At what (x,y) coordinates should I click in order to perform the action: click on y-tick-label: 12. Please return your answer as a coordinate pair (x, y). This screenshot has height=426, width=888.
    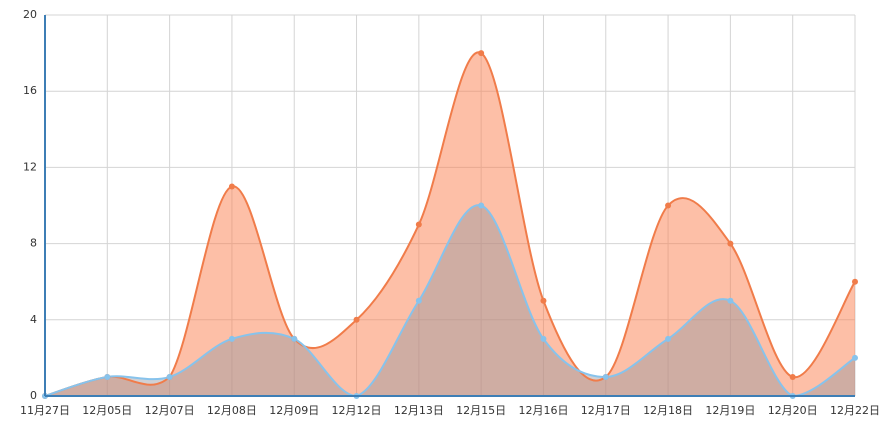
    Looking at the image, I should click on (30, 166).